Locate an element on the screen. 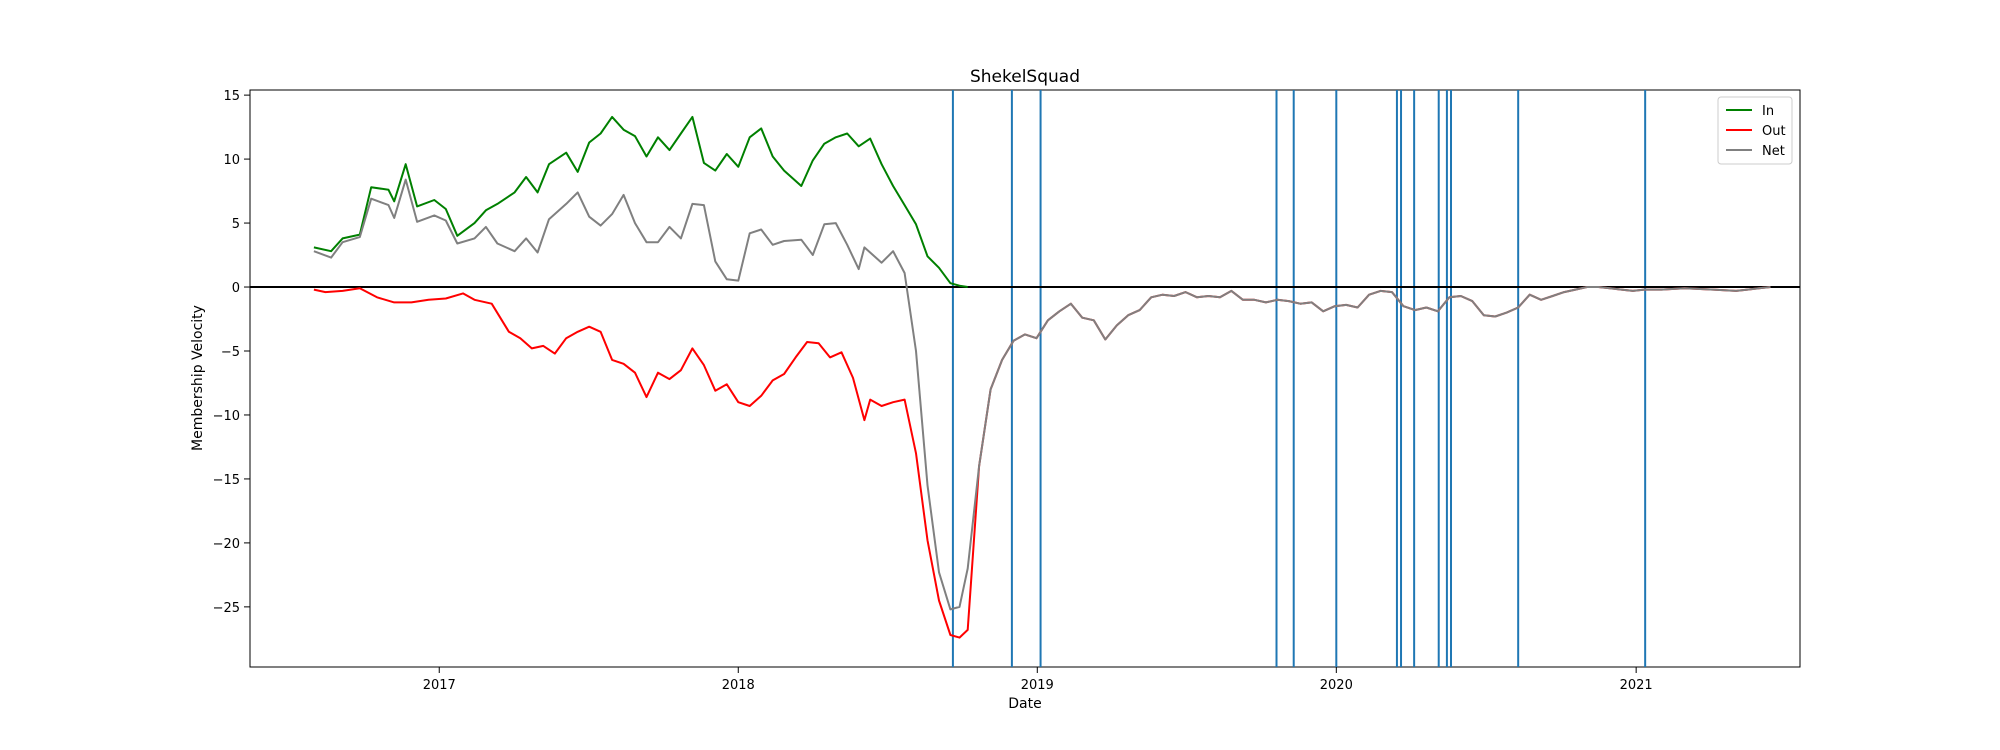 Image resolution: width=2000 pixels, height=750 pixels. y-tick-label: −20 is located at coordinates (226, 544).